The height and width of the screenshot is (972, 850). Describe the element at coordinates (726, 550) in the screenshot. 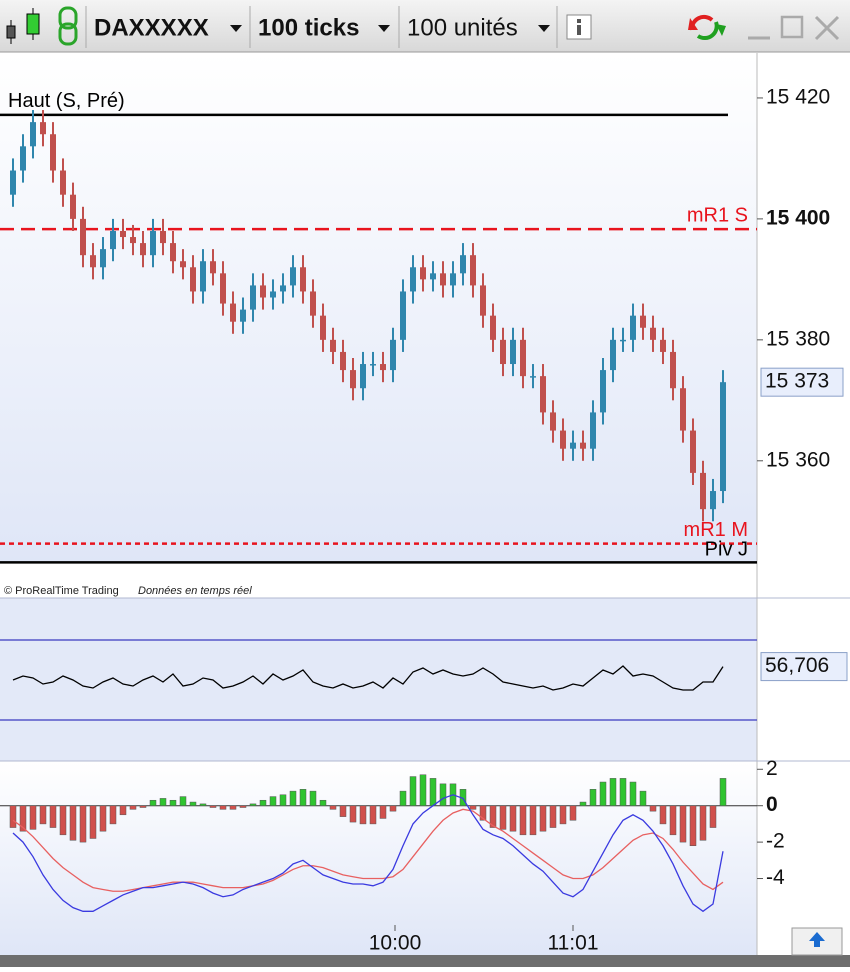

I see `level-label: Piv J` at that location.